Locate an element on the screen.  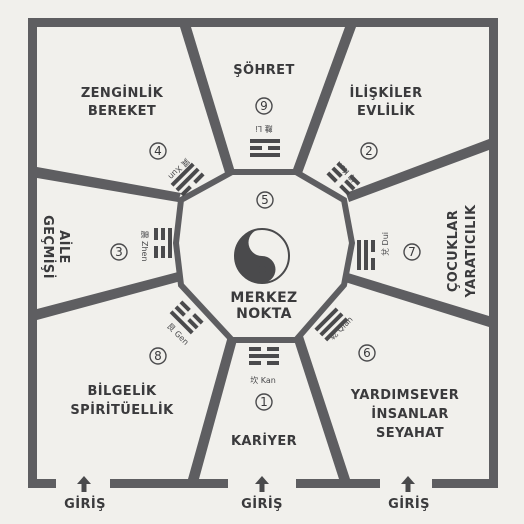
number-badge-family: 3 is located at coordinates (119, 252).